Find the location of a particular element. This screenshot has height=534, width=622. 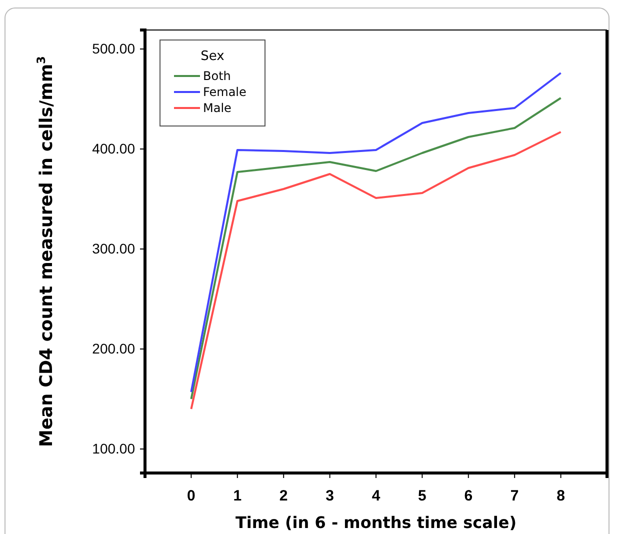

legend-label: Both is located at coordinates (217, 76).